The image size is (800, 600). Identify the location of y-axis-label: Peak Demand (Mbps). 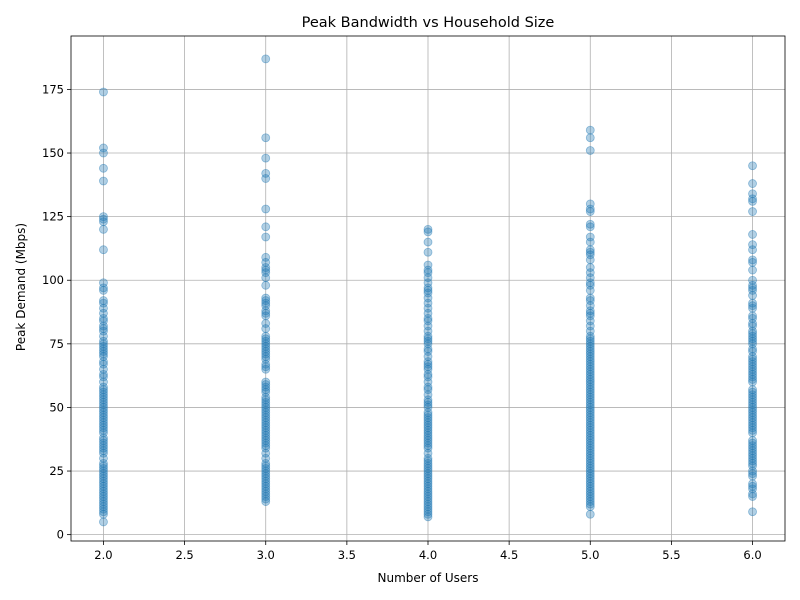
(21, 287).